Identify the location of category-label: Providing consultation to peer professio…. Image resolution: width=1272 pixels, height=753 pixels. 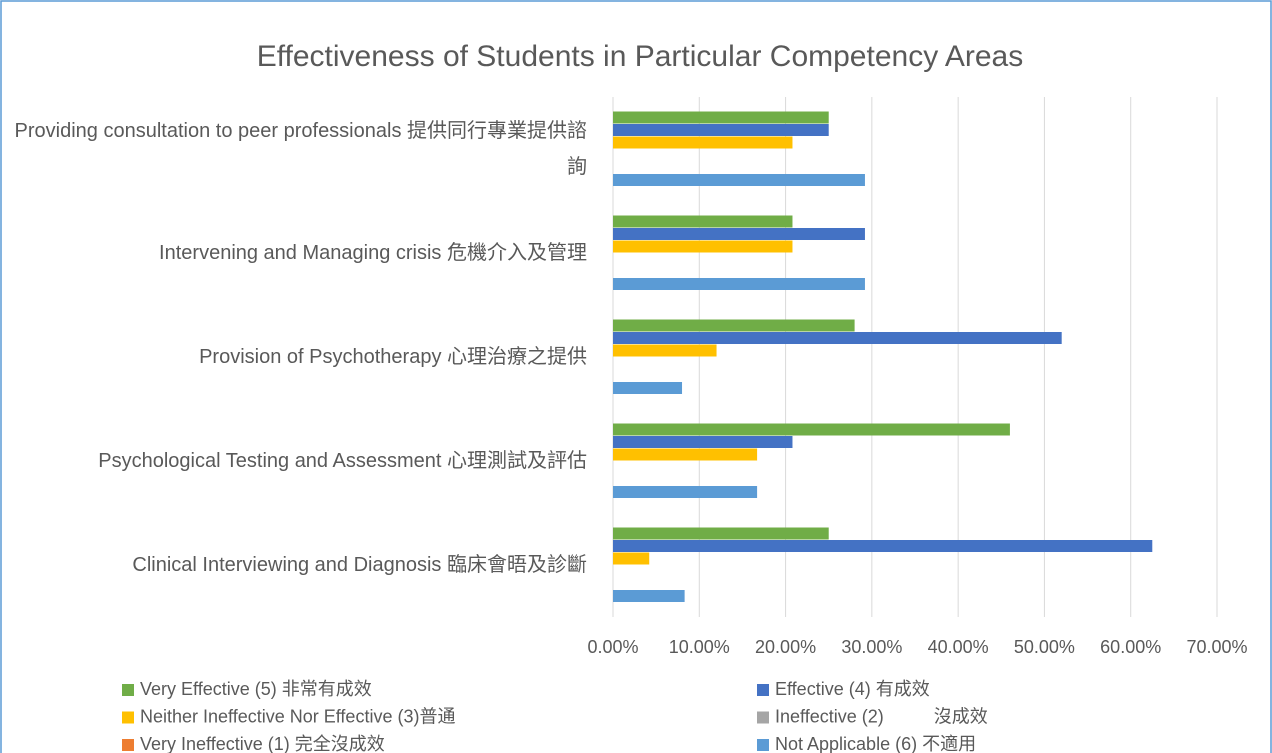
(300, 149).